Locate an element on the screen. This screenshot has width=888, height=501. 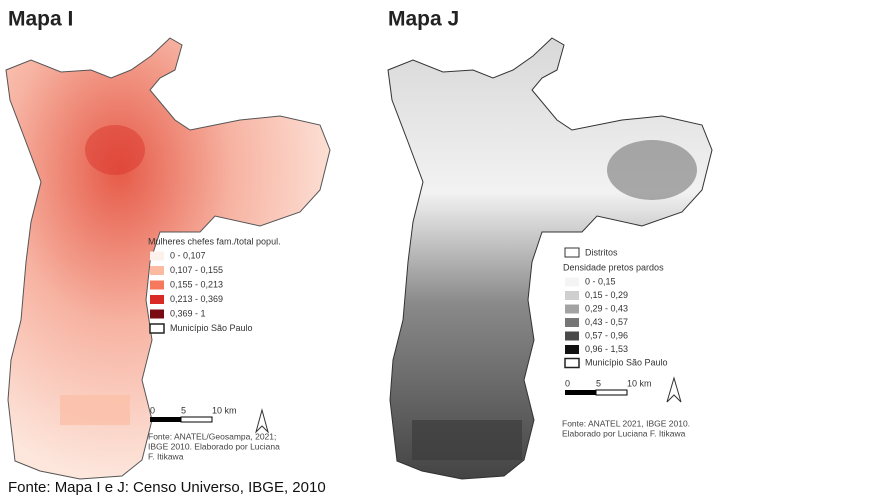
legend-label: 0,96 - 1,53 is located at coordinates (606, 349).